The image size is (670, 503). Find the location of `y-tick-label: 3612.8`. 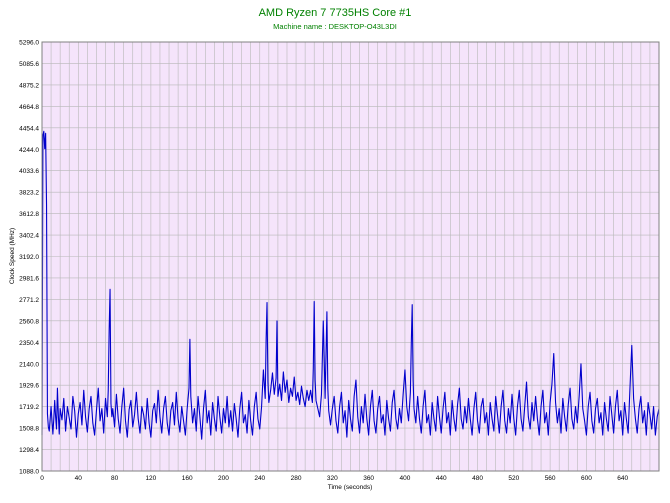

y-tick-label: 3612.8 is located at coordinates (29, 214).